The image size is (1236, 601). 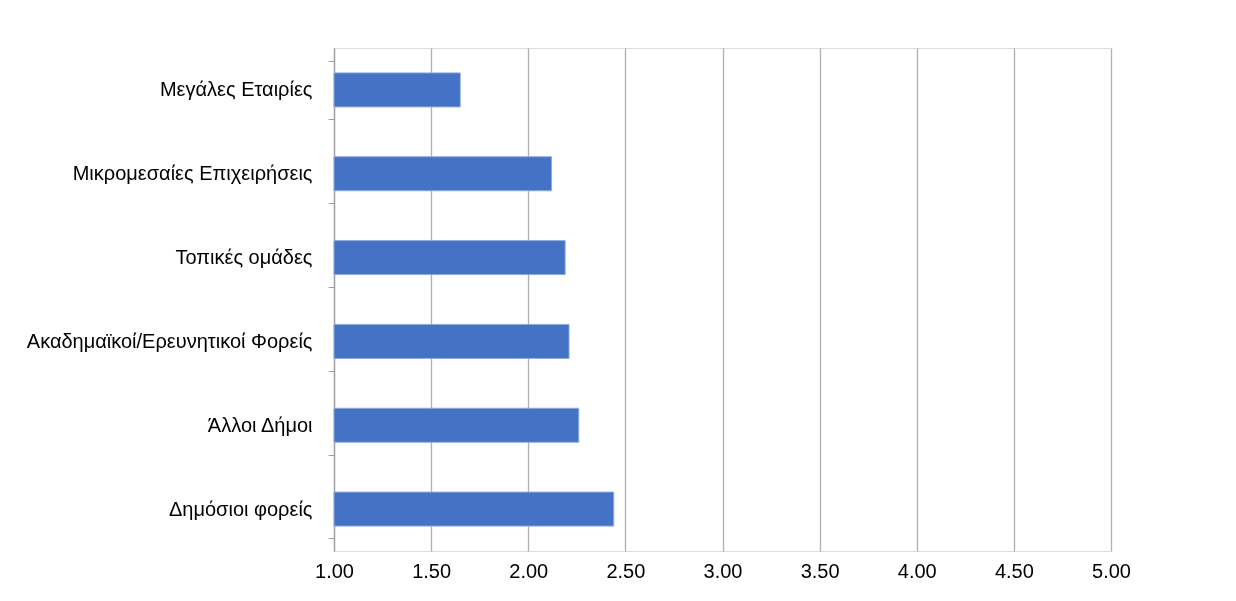 What do you see at coordinates (820, 570) in the screenshot?
I see `x-tick-label: 3.50` at bounding box center [820, 570].